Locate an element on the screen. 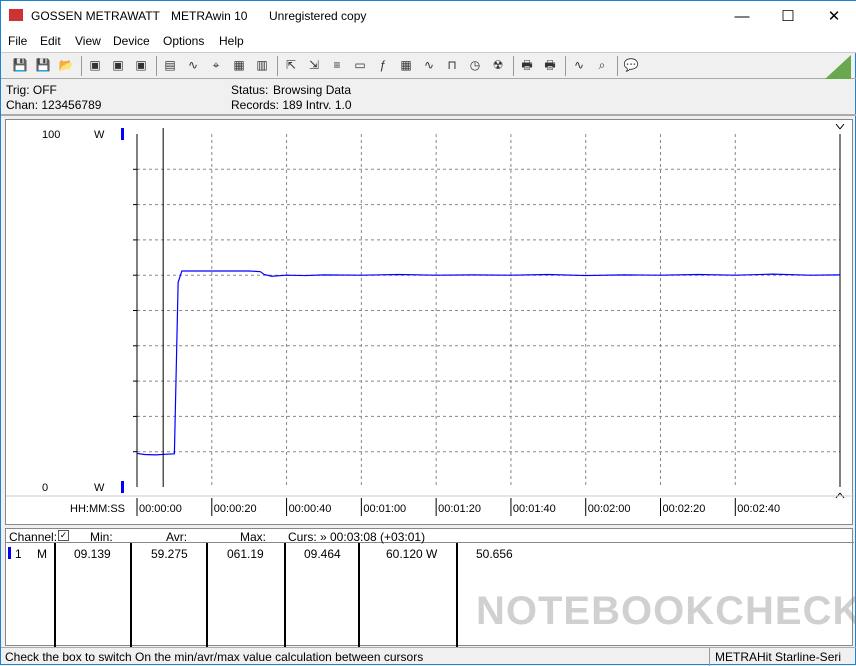 This screenshot has height=666, width=856. max-header: Max: is located at coordinates (253, 537).